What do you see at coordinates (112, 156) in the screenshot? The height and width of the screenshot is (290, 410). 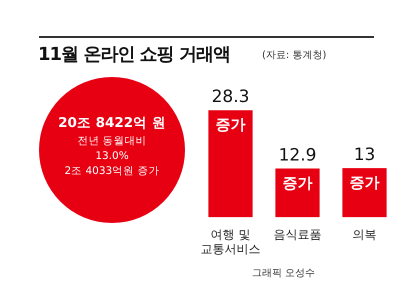 I see `text: 13.0%` at bounding box center [112, 156].